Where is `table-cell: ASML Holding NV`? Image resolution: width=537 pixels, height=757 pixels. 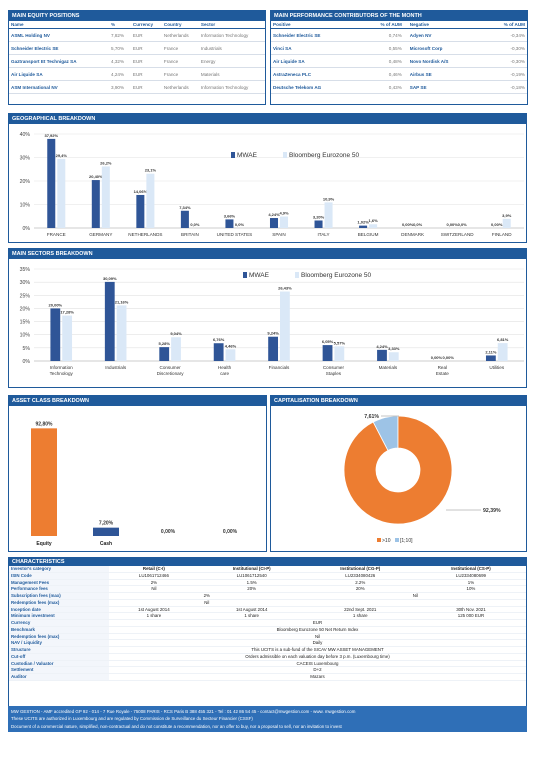 table-cell: ASML Holding NV is located at coordinates (59, 35).